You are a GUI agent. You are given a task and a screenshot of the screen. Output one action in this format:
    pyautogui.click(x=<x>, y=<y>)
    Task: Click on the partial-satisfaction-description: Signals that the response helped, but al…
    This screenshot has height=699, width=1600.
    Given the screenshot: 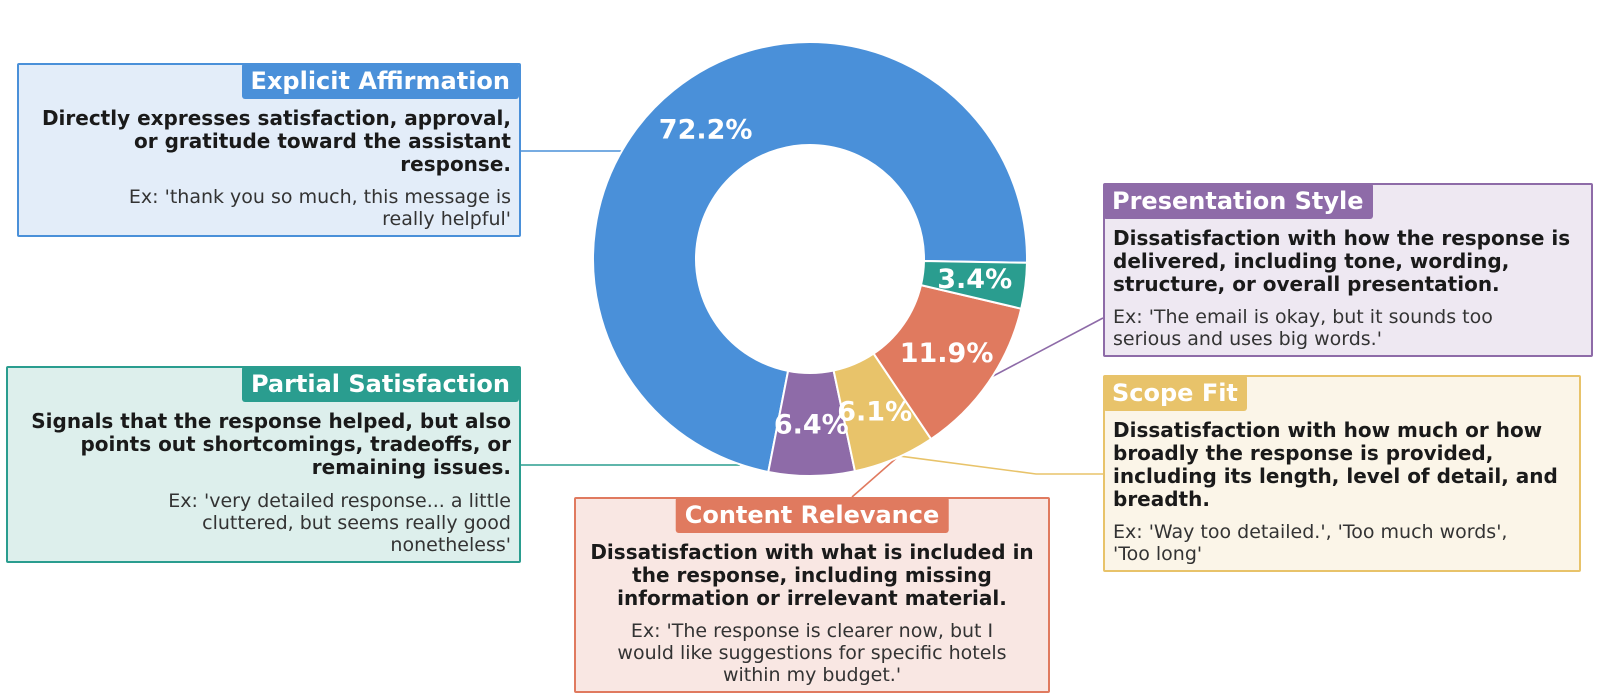 What is the action you would take?
    pyautogui.click(x=271, y=444)
    